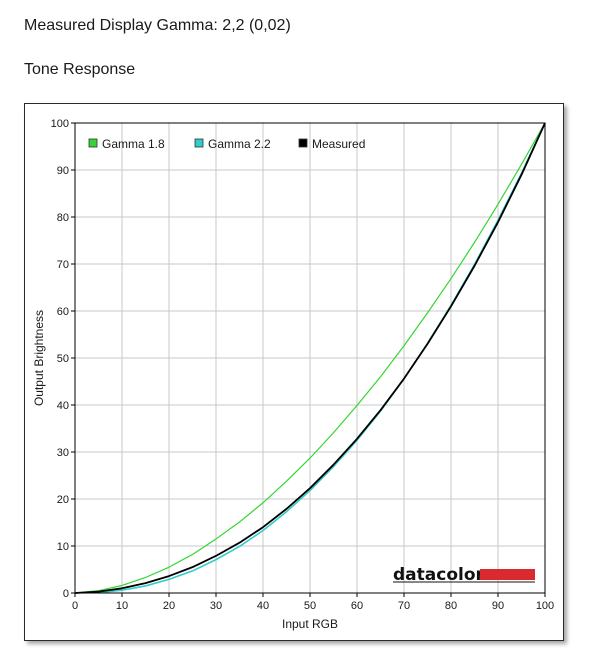 This screenshot has height=663, width=600. I want to click on x-axis-label: Input RGB, so click(310, 624).